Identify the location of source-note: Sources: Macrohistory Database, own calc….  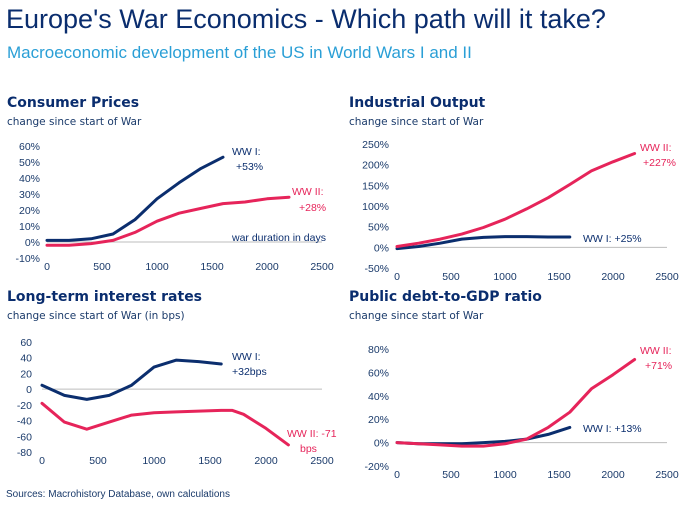
(118, 494).